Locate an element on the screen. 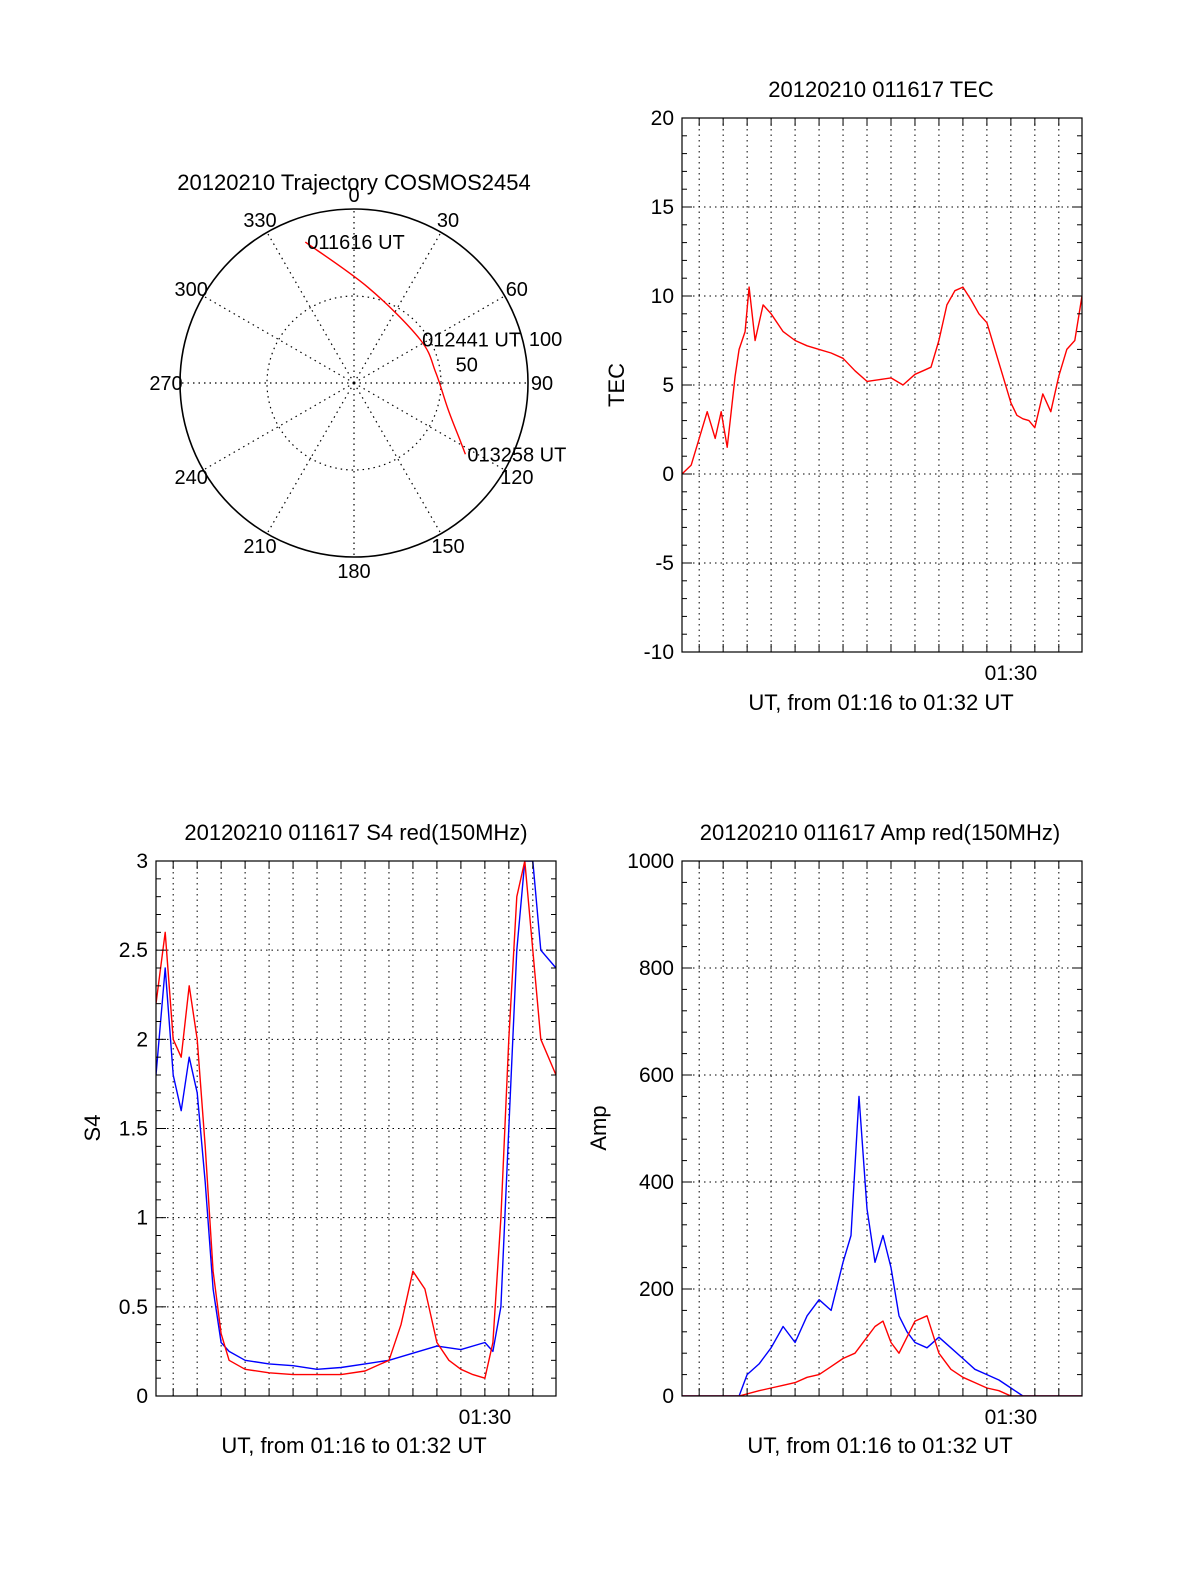 The height and width of the screenshot is (1575, 1200). tec-ylabel: TEC is located at coordinates (616, 385).